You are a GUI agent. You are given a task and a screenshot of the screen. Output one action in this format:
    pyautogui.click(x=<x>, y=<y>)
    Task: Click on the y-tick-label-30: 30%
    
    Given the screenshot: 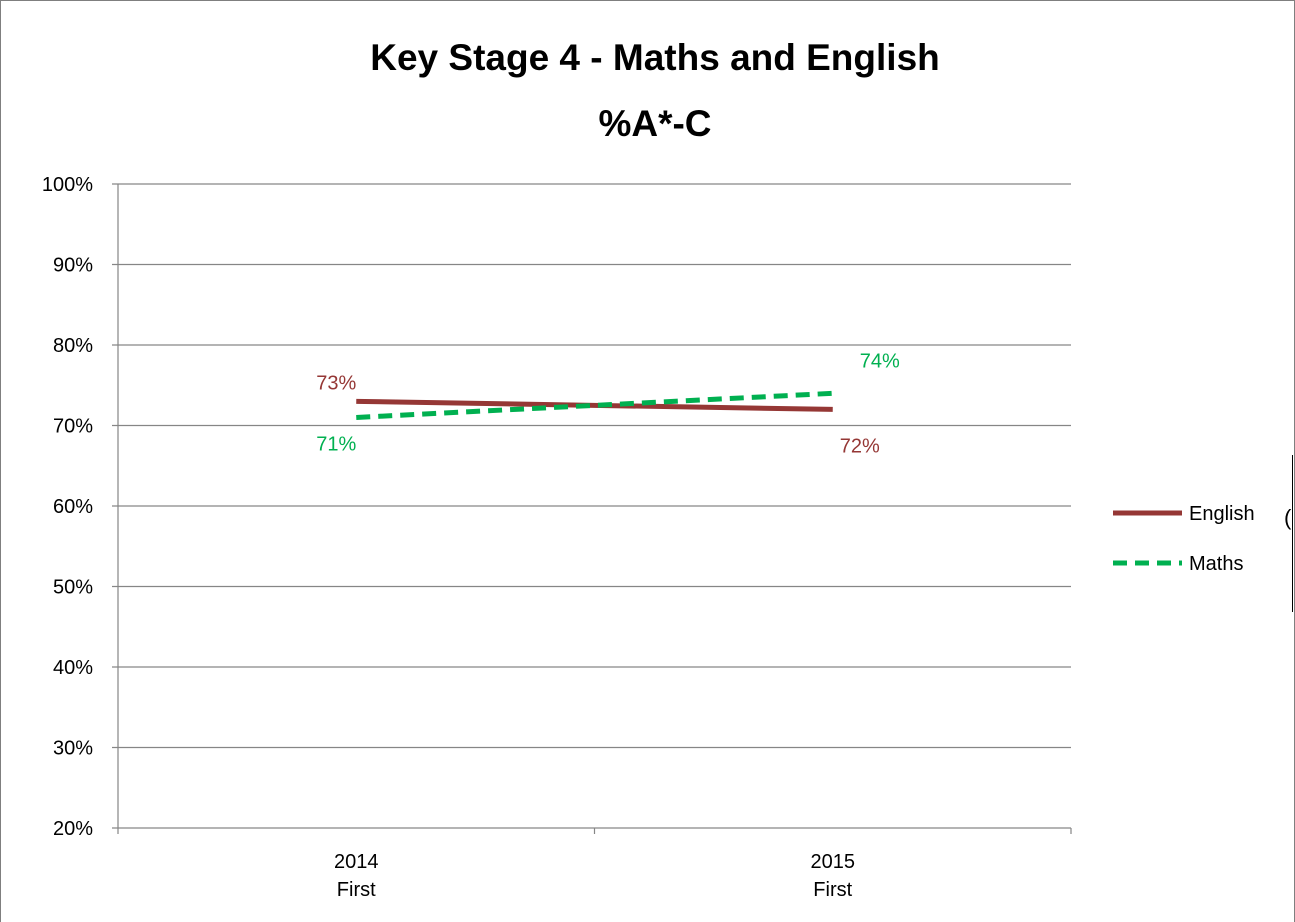 What is the action you would take?
    pyautogui.click(x=73, y=749)
    